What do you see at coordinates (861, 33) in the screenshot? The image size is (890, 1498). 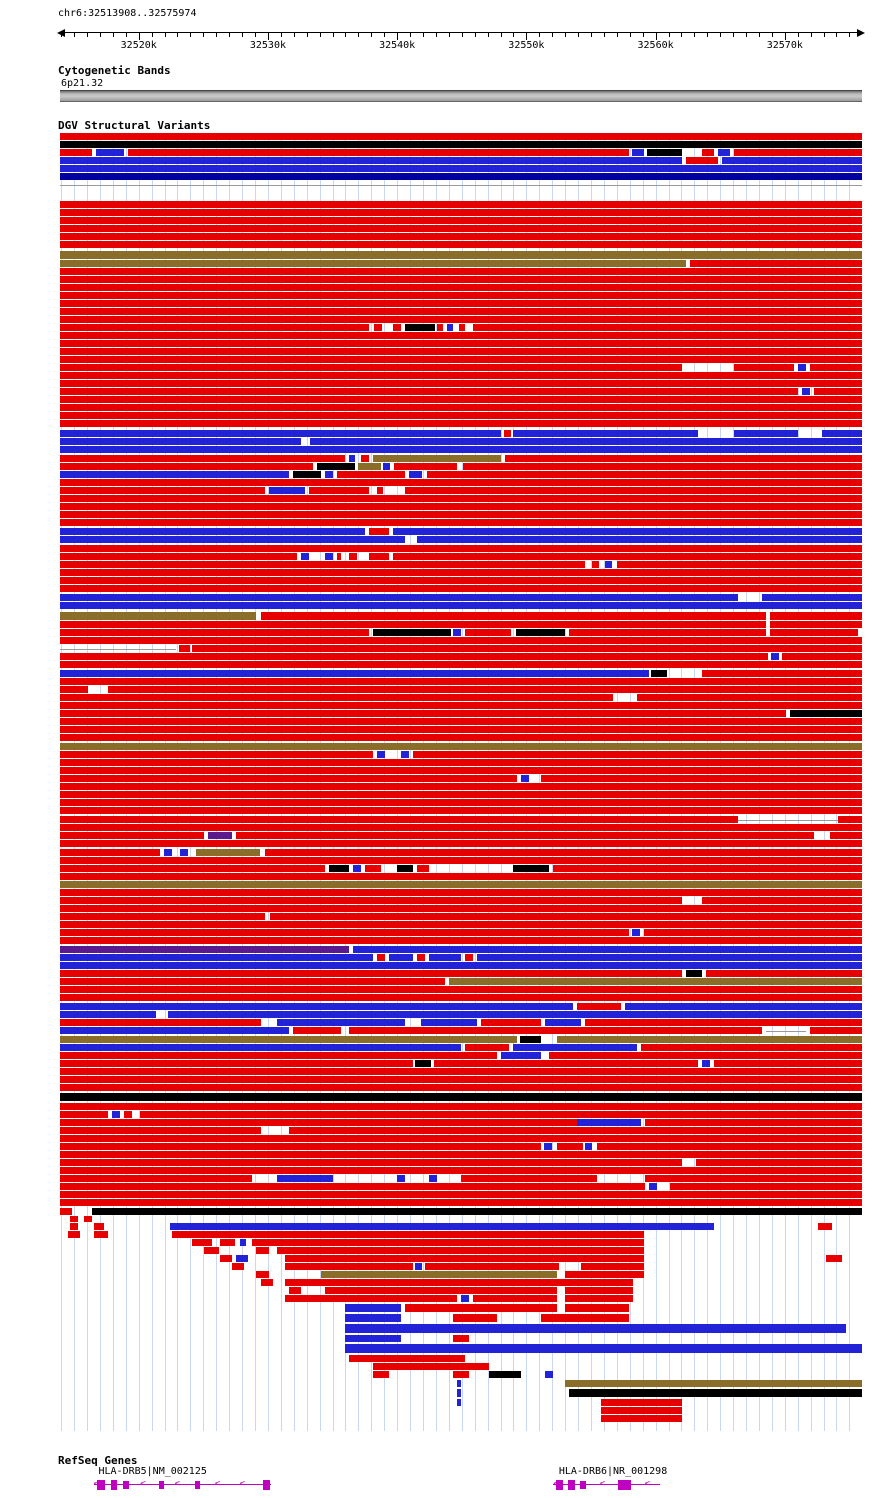 I see `scroll-right-arrow-icon` at bounding box center [861, 33].